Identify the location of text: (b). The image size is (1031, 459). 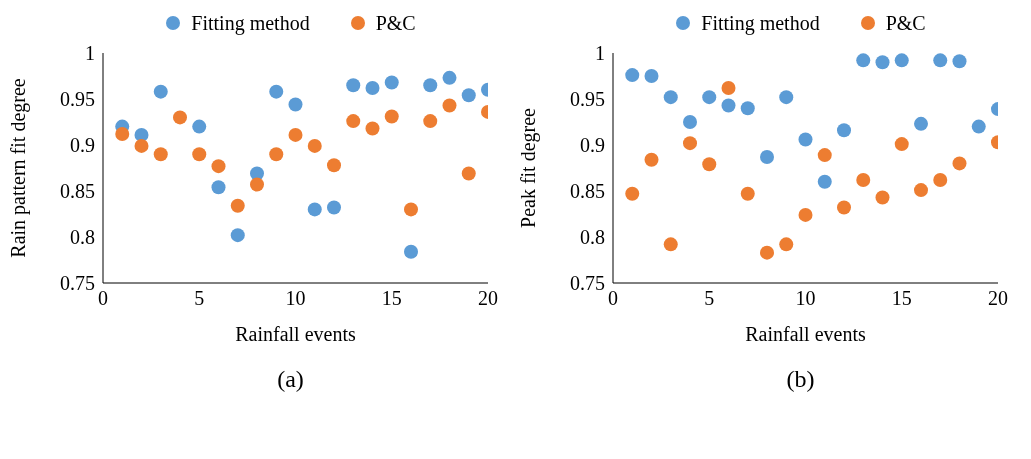
(800, 379).